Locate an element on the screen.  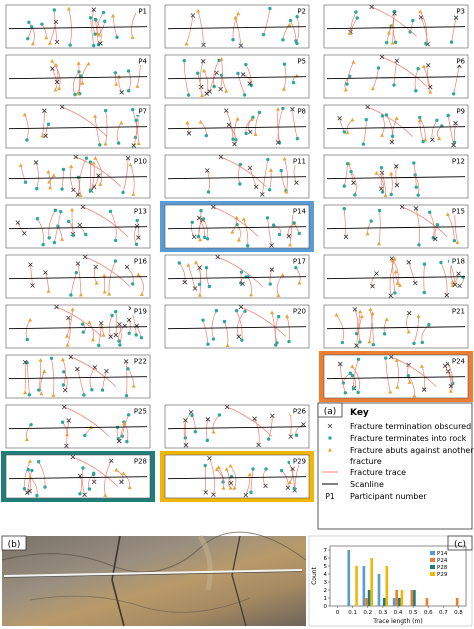
scanline-panel-p9: P9 is located at coordinates (396, 126).